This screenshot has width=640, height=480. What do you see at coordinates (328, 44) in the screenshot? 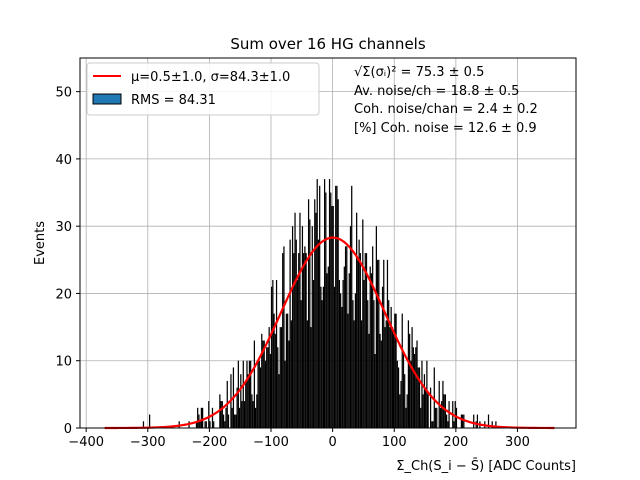
I see `chart-title: Sum over 16 HG channels` at bounding box center [328, 44].